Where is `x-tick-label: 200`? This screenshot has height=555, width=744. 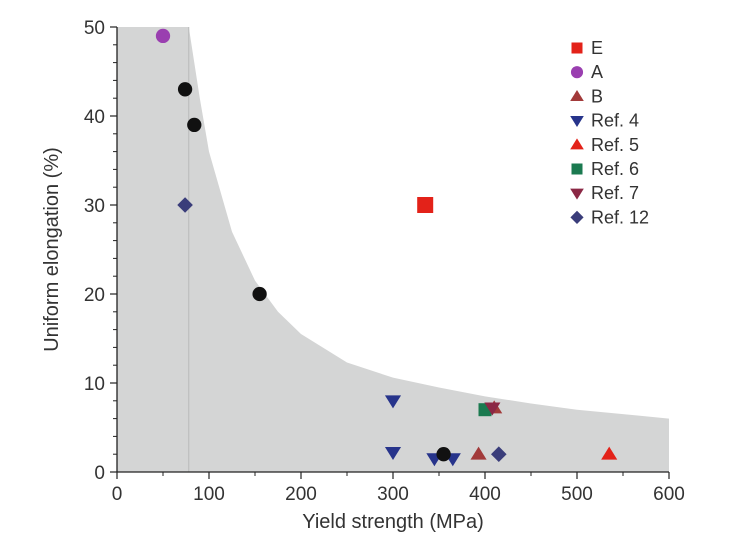 x-tick-label: 200 is located at coordinates (301, 494).